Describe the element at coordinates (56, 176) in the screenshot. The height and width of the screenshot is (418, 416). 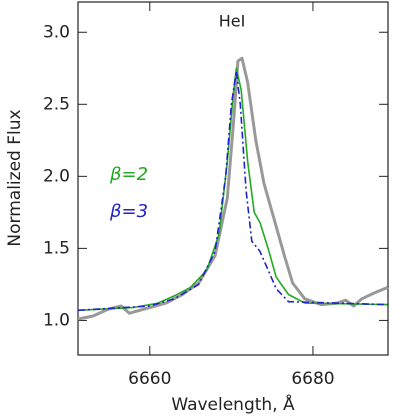
I see `y-tick-label: 2.0` at that location.